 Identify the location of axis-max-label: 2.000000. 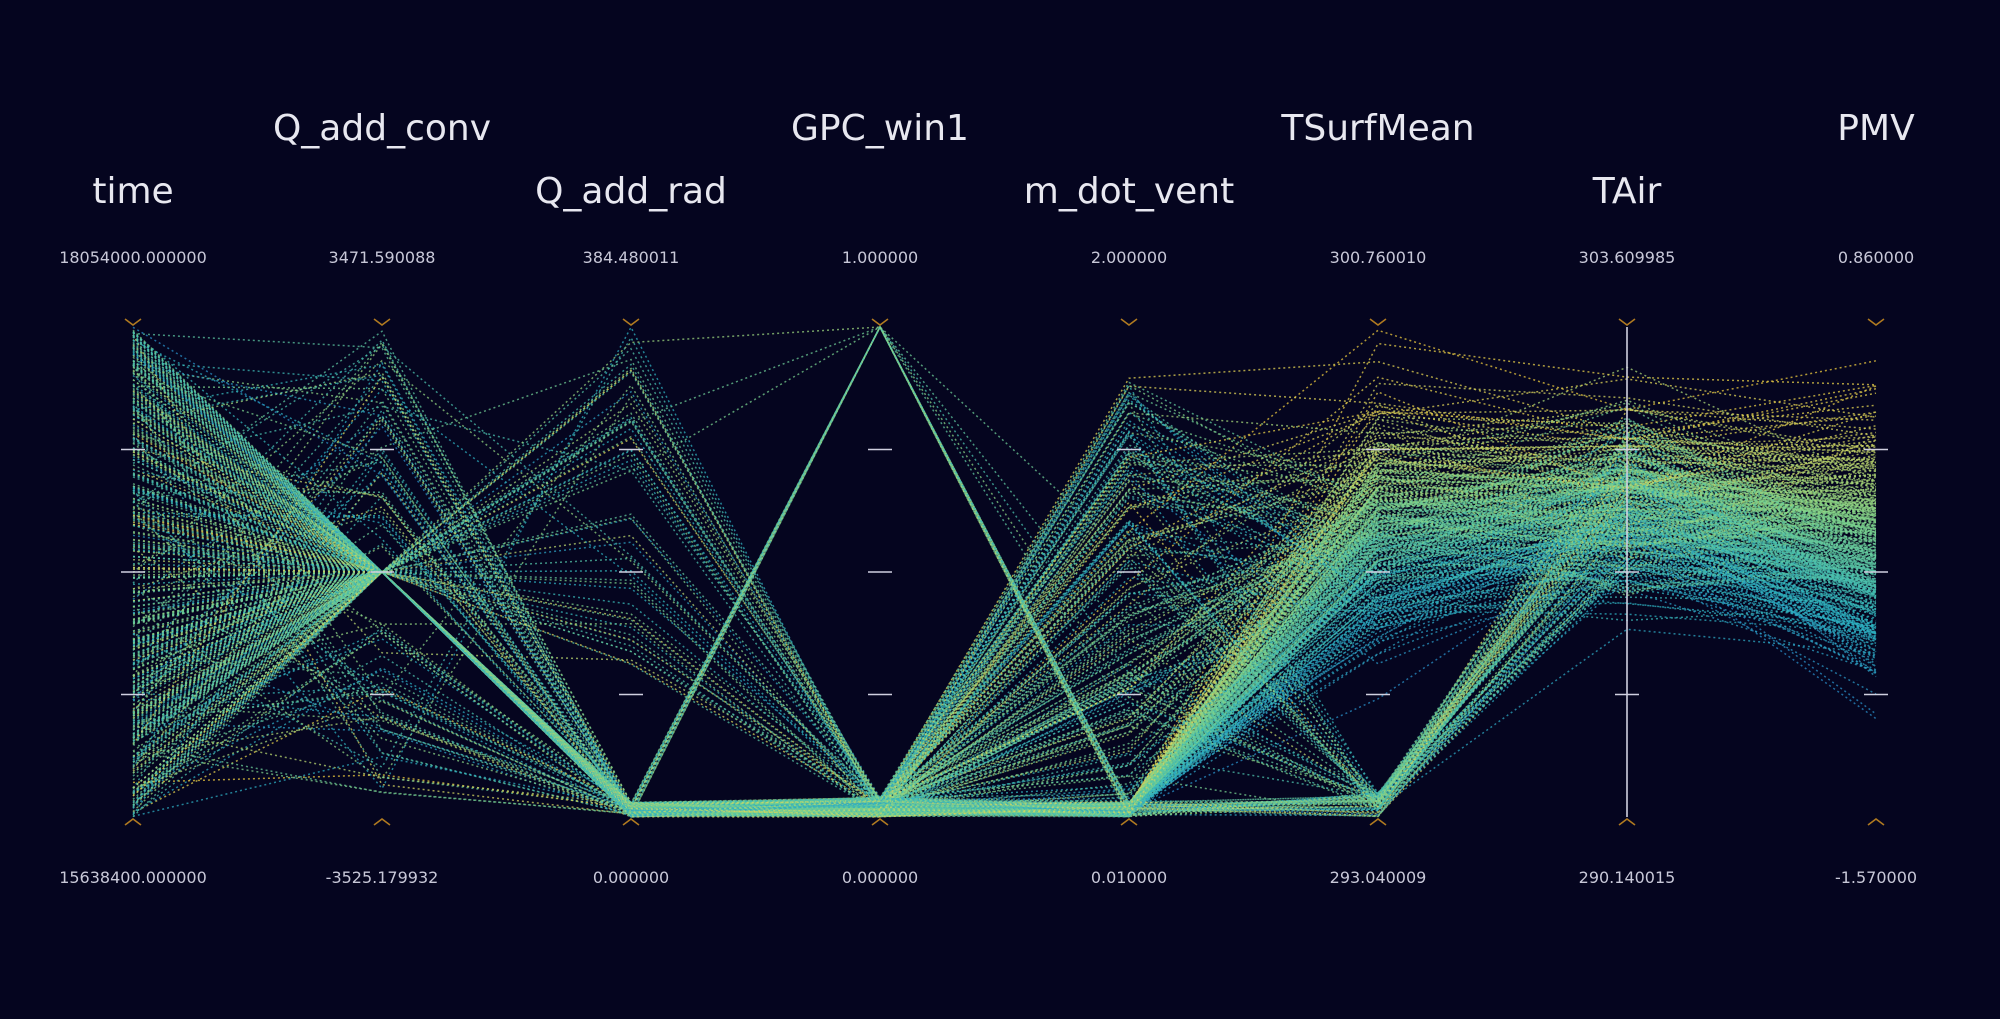
(1129, 257).